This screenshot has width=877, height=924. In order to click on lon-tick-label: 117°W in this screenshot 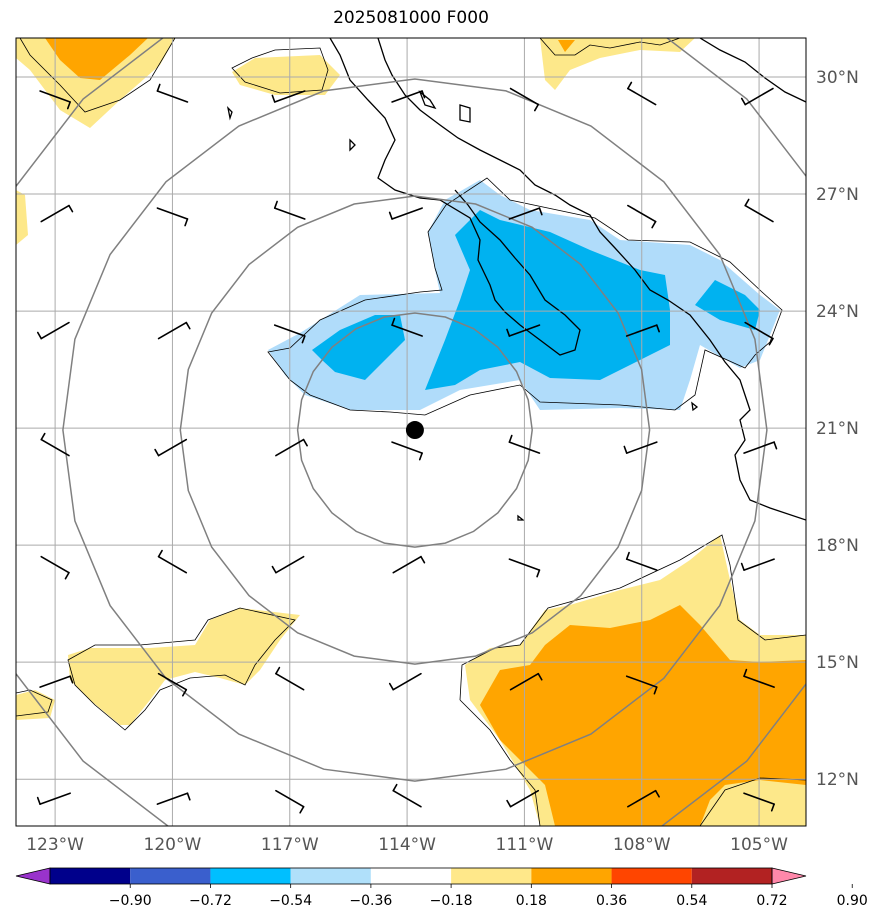, I will do `click(290, 845)`.